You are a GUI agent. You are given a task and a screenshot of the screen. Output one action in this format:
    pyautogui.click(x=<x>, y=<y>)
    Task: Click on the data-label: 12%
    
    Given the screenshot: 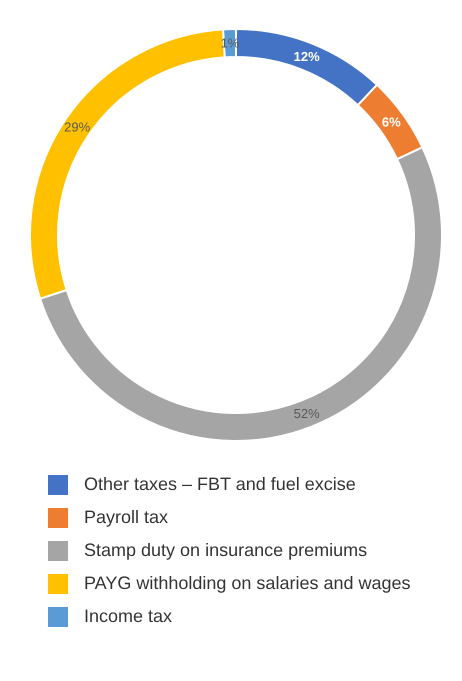 What is the action you would take?
    pyautogui.click(x=307, y=56)
    